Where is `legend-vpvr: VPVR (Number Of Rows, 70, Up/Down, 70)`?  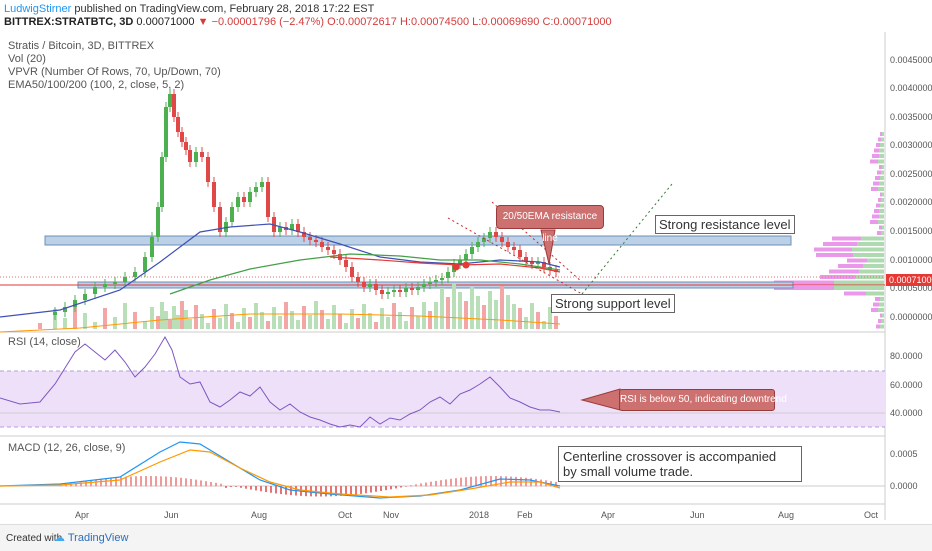 legend-vpvr: VPVR (Number Of Rows, 70, Up/Down, 70) is located at coordinates (114, 72).